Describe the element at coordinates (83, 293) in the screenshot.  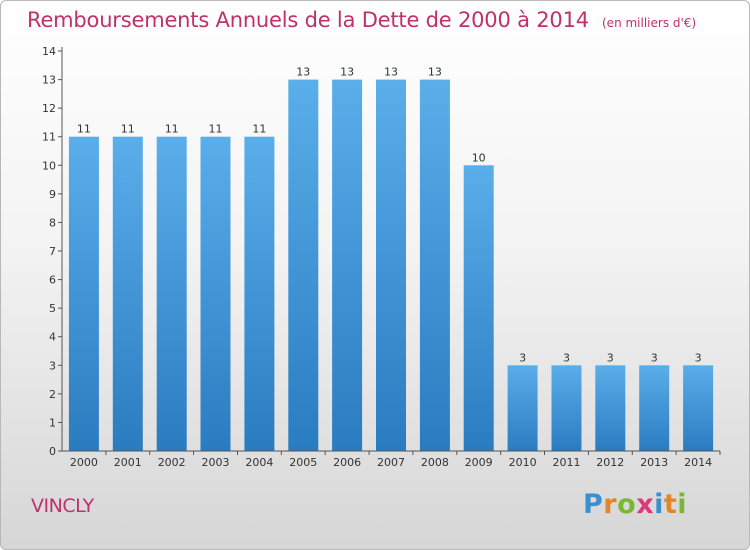
I see `bar-2000` at that location.